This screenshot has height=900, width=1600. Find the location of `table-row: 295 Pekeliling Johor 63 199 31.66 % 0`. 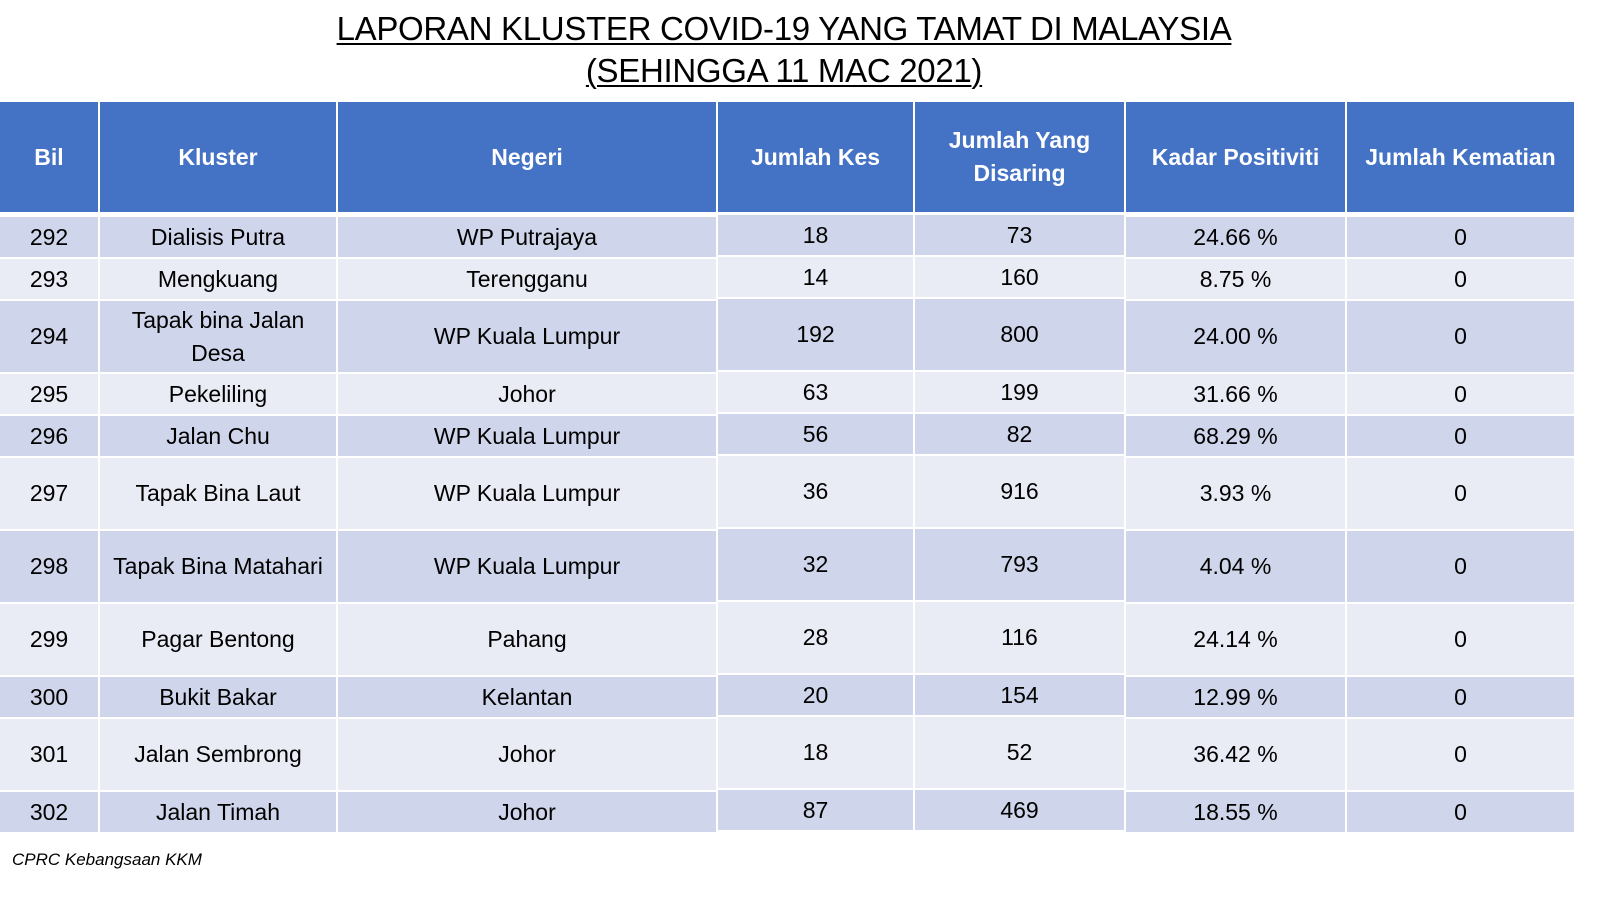

table-row: 295 Pekeliling Johor 63 199 31.66 % 0 is located at coordinates (787, 393).